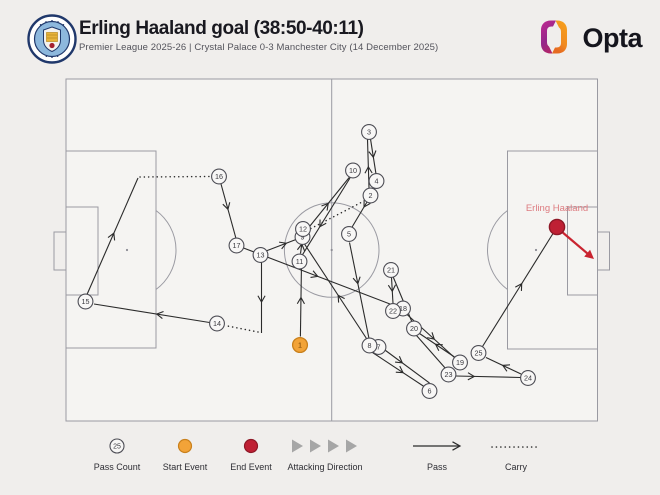 The image size is (660, 495). What do you see at coordinates (166, 250) in the screenshot?
I see `left-penalty-arc` at bounding box center [166, 250].